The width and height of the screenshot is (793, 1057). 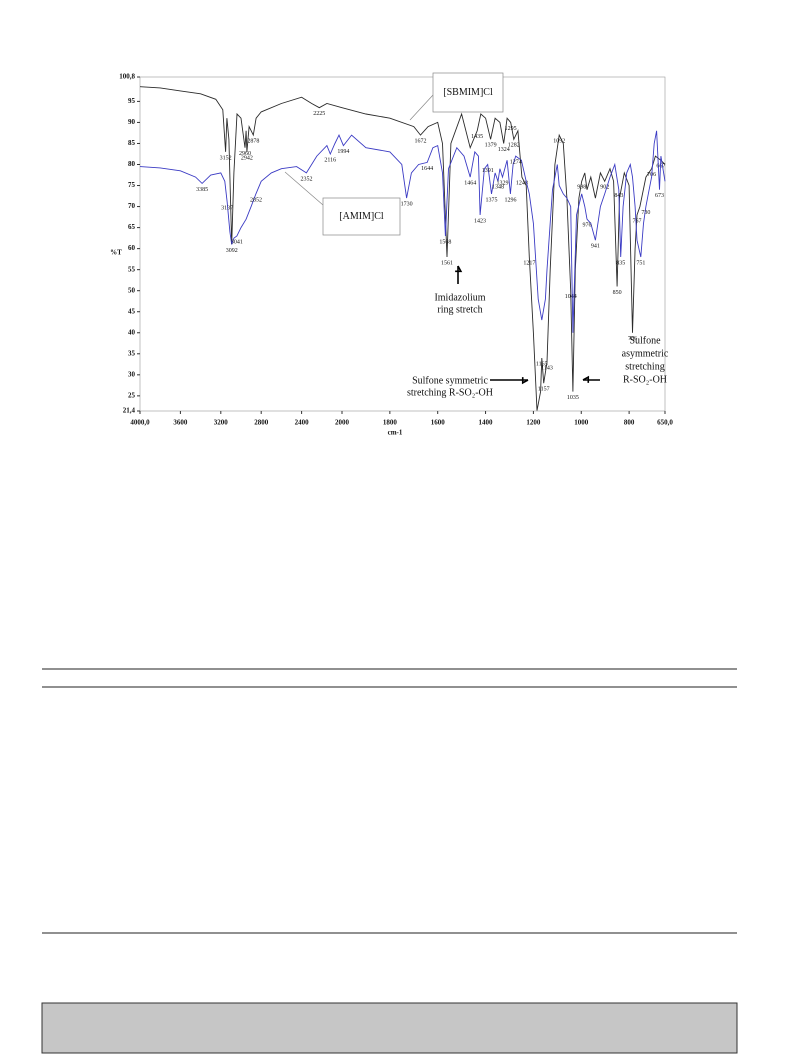 I want to click on y-tick-label: 35, so click(x=132, y=353).